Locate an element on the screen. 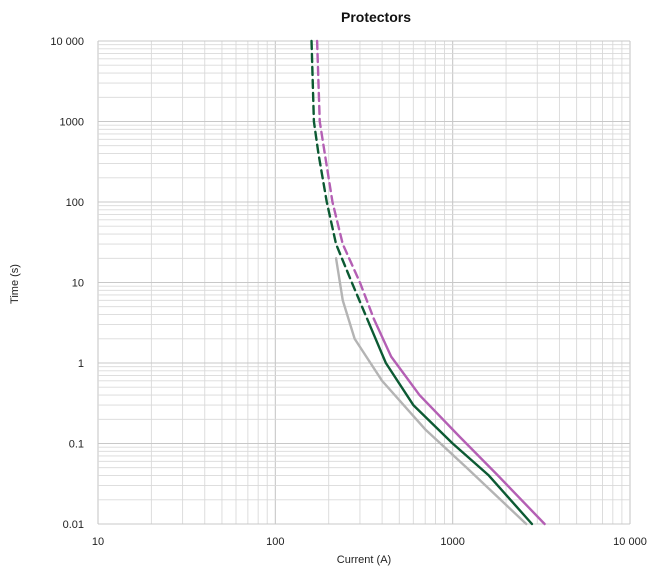  y-tick-label-5: 1000 is located at coordinates (72, 123).